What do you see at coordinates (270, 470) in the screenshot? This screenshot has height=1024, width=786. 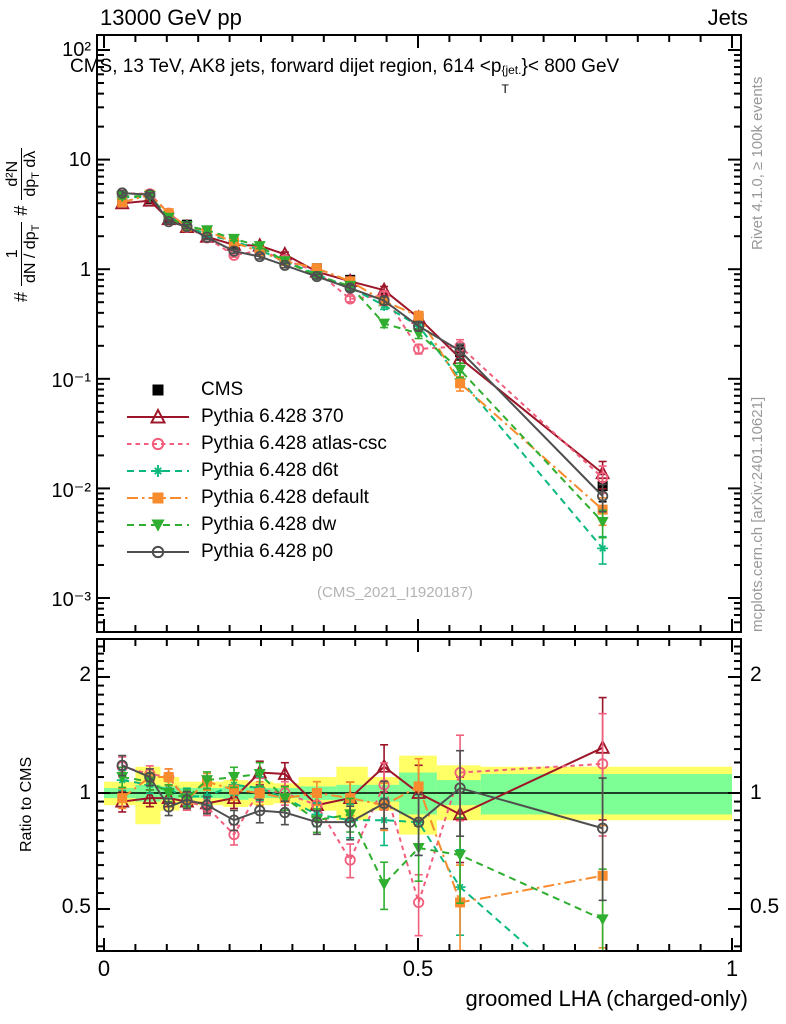 I see `legend-label: Pythia 6.428 d6t` at bounding box center [270, 470].